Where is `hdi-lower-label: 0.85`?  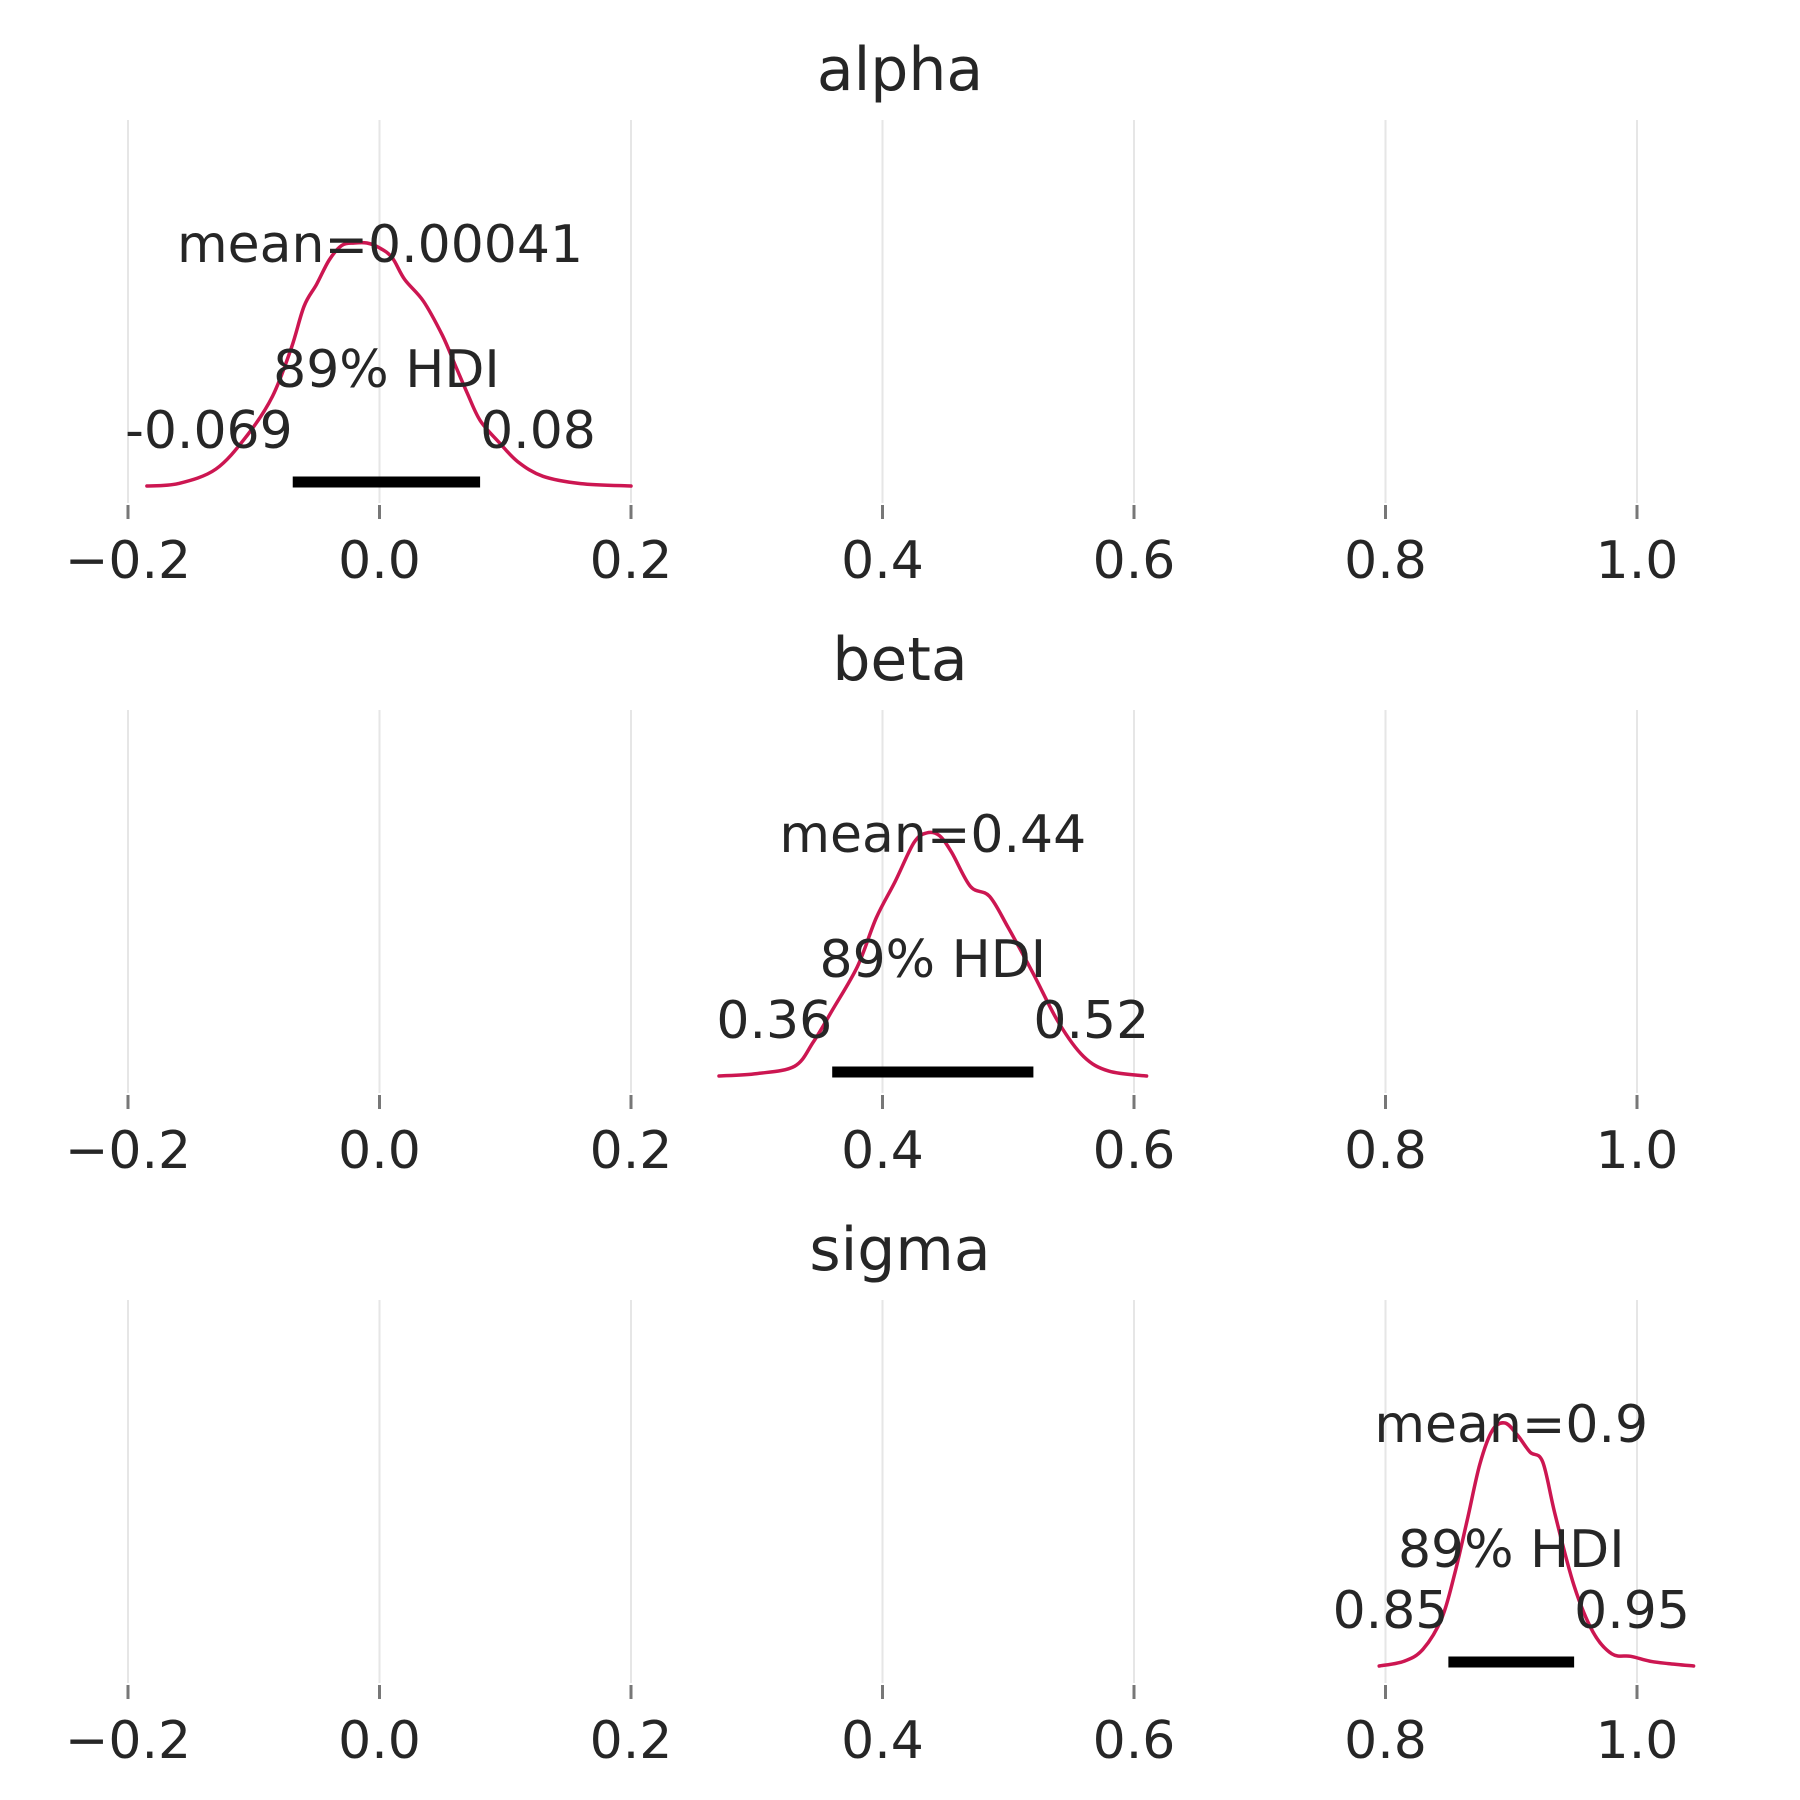
hdi-lower-label: 0.85 is located at coordinates (1391, 1611).